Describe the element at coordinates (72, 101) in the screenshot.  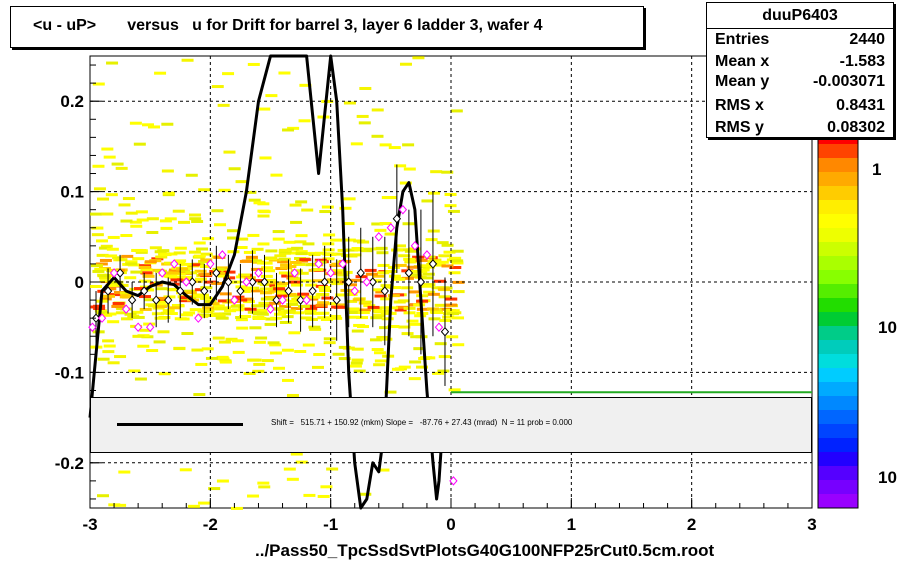
I see `y-tick-label: 0.2` at that location.